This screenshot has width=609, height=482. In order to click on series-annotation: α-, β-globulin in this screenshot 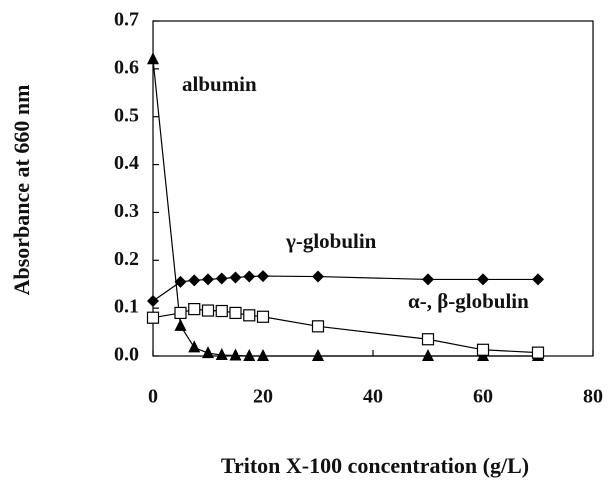, I will do `click(468, 301)`.